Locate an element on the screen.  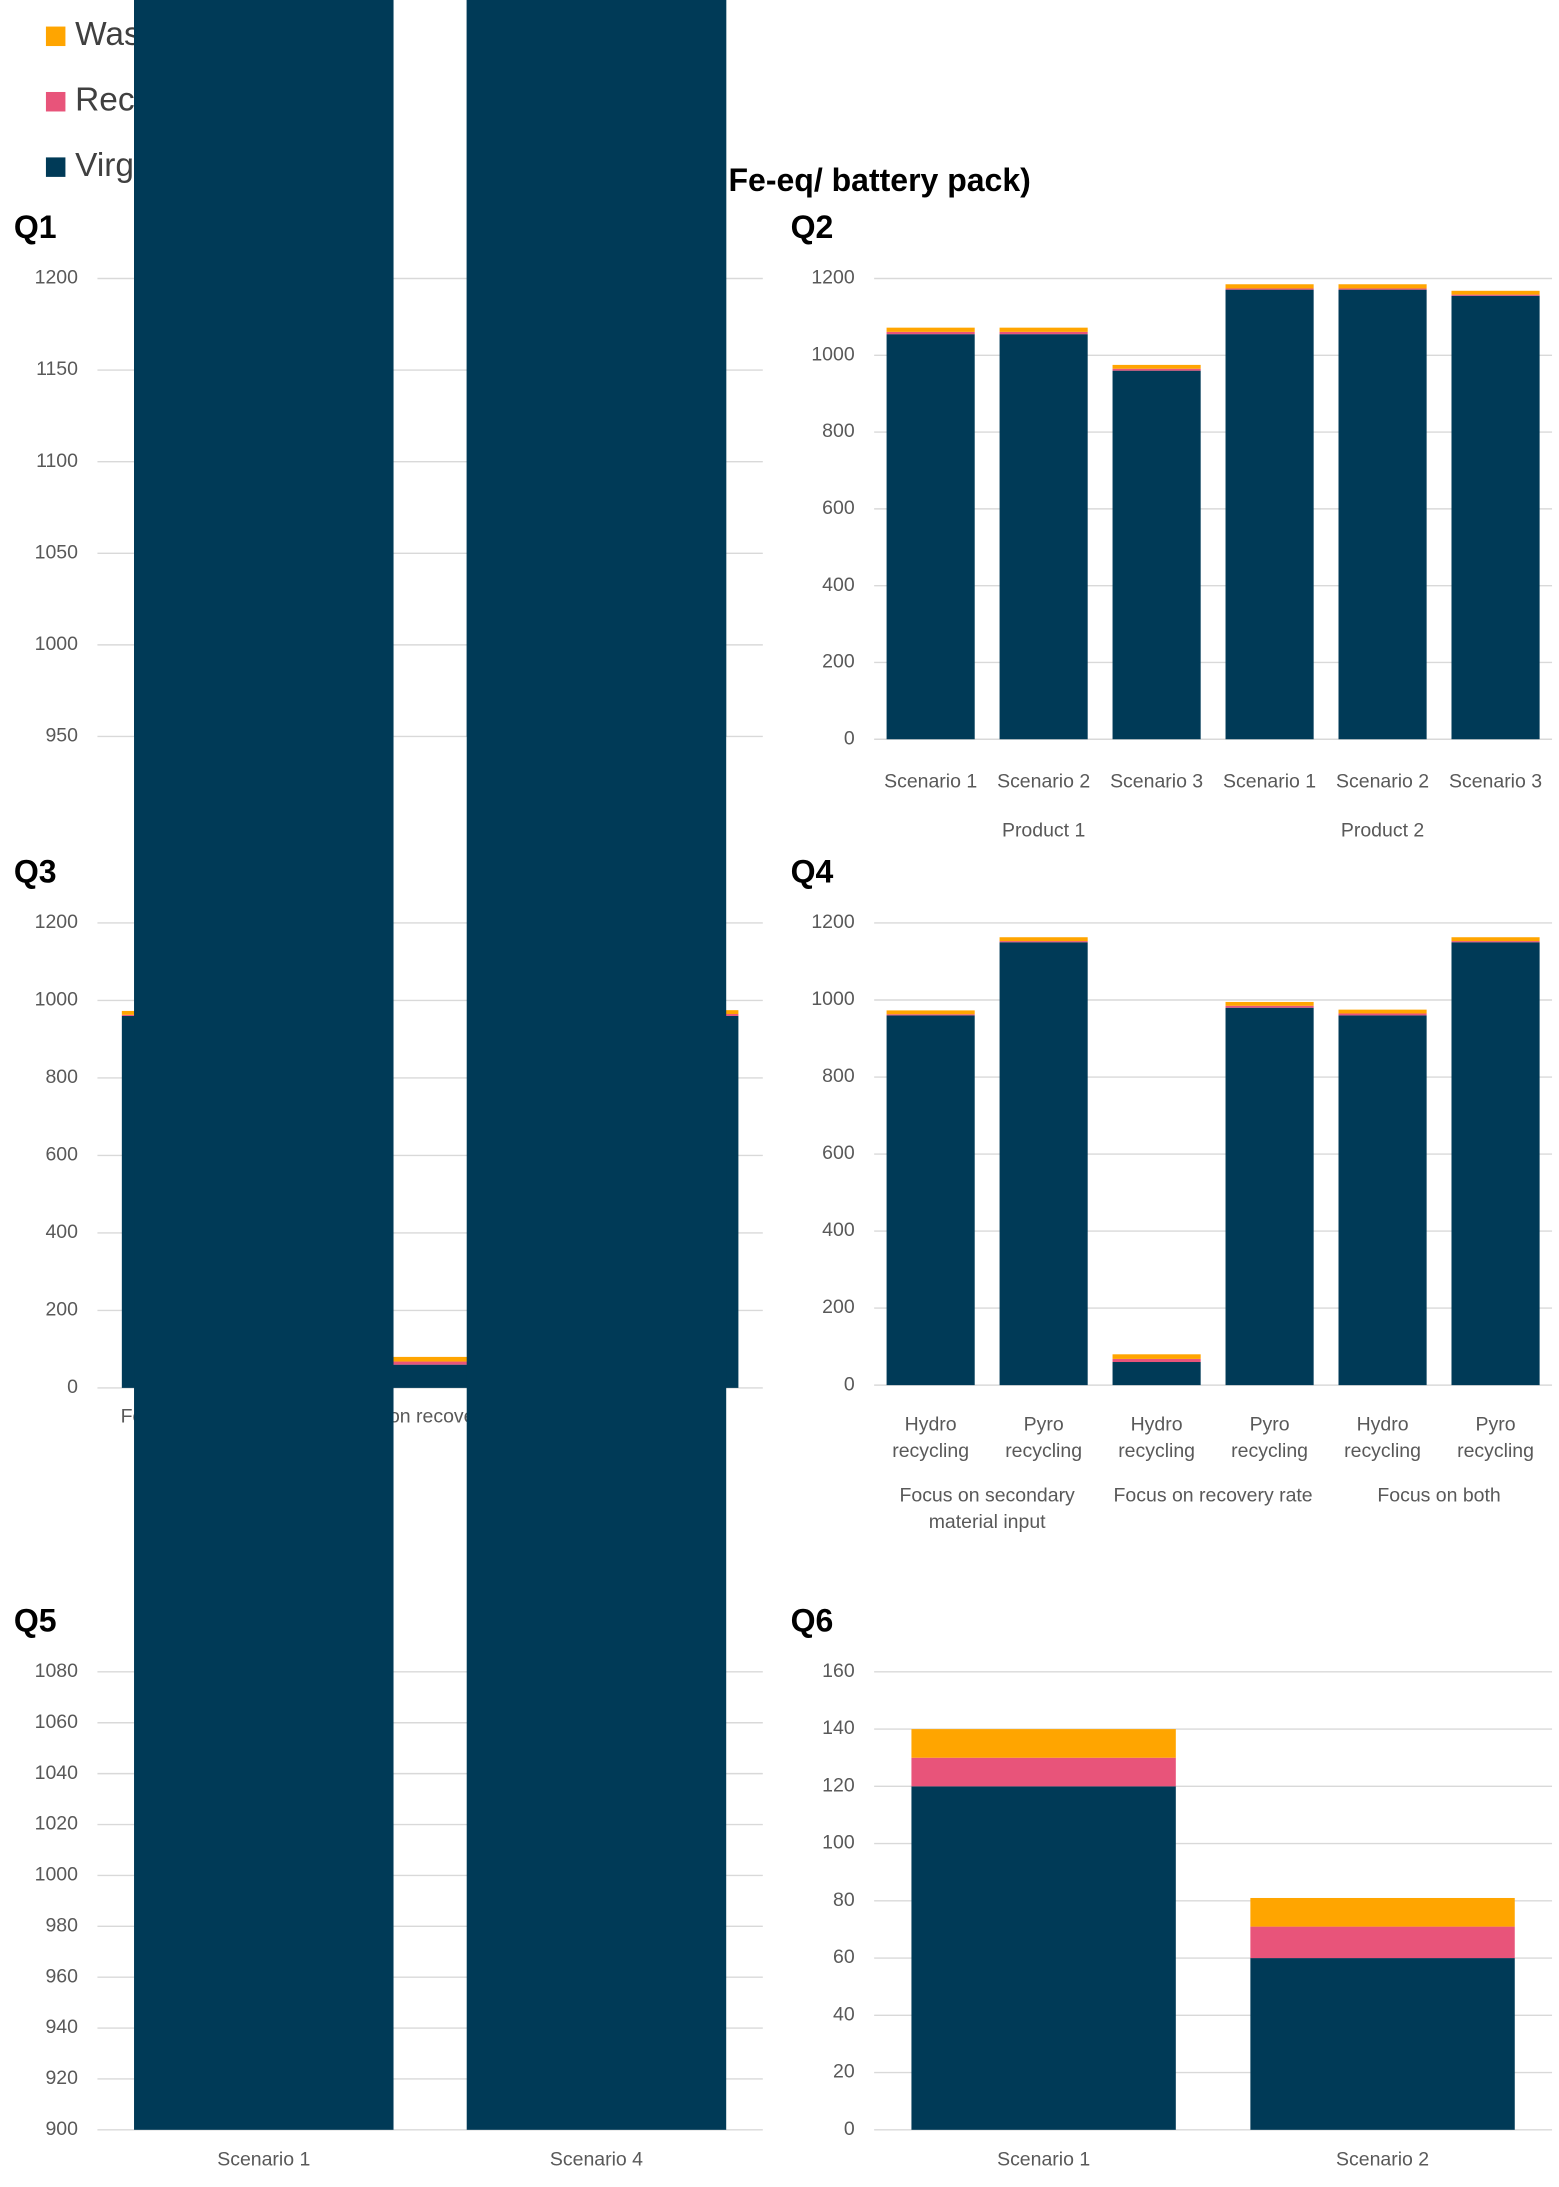
group-label: Focus on secondary is located at coordinates (987, 1496).